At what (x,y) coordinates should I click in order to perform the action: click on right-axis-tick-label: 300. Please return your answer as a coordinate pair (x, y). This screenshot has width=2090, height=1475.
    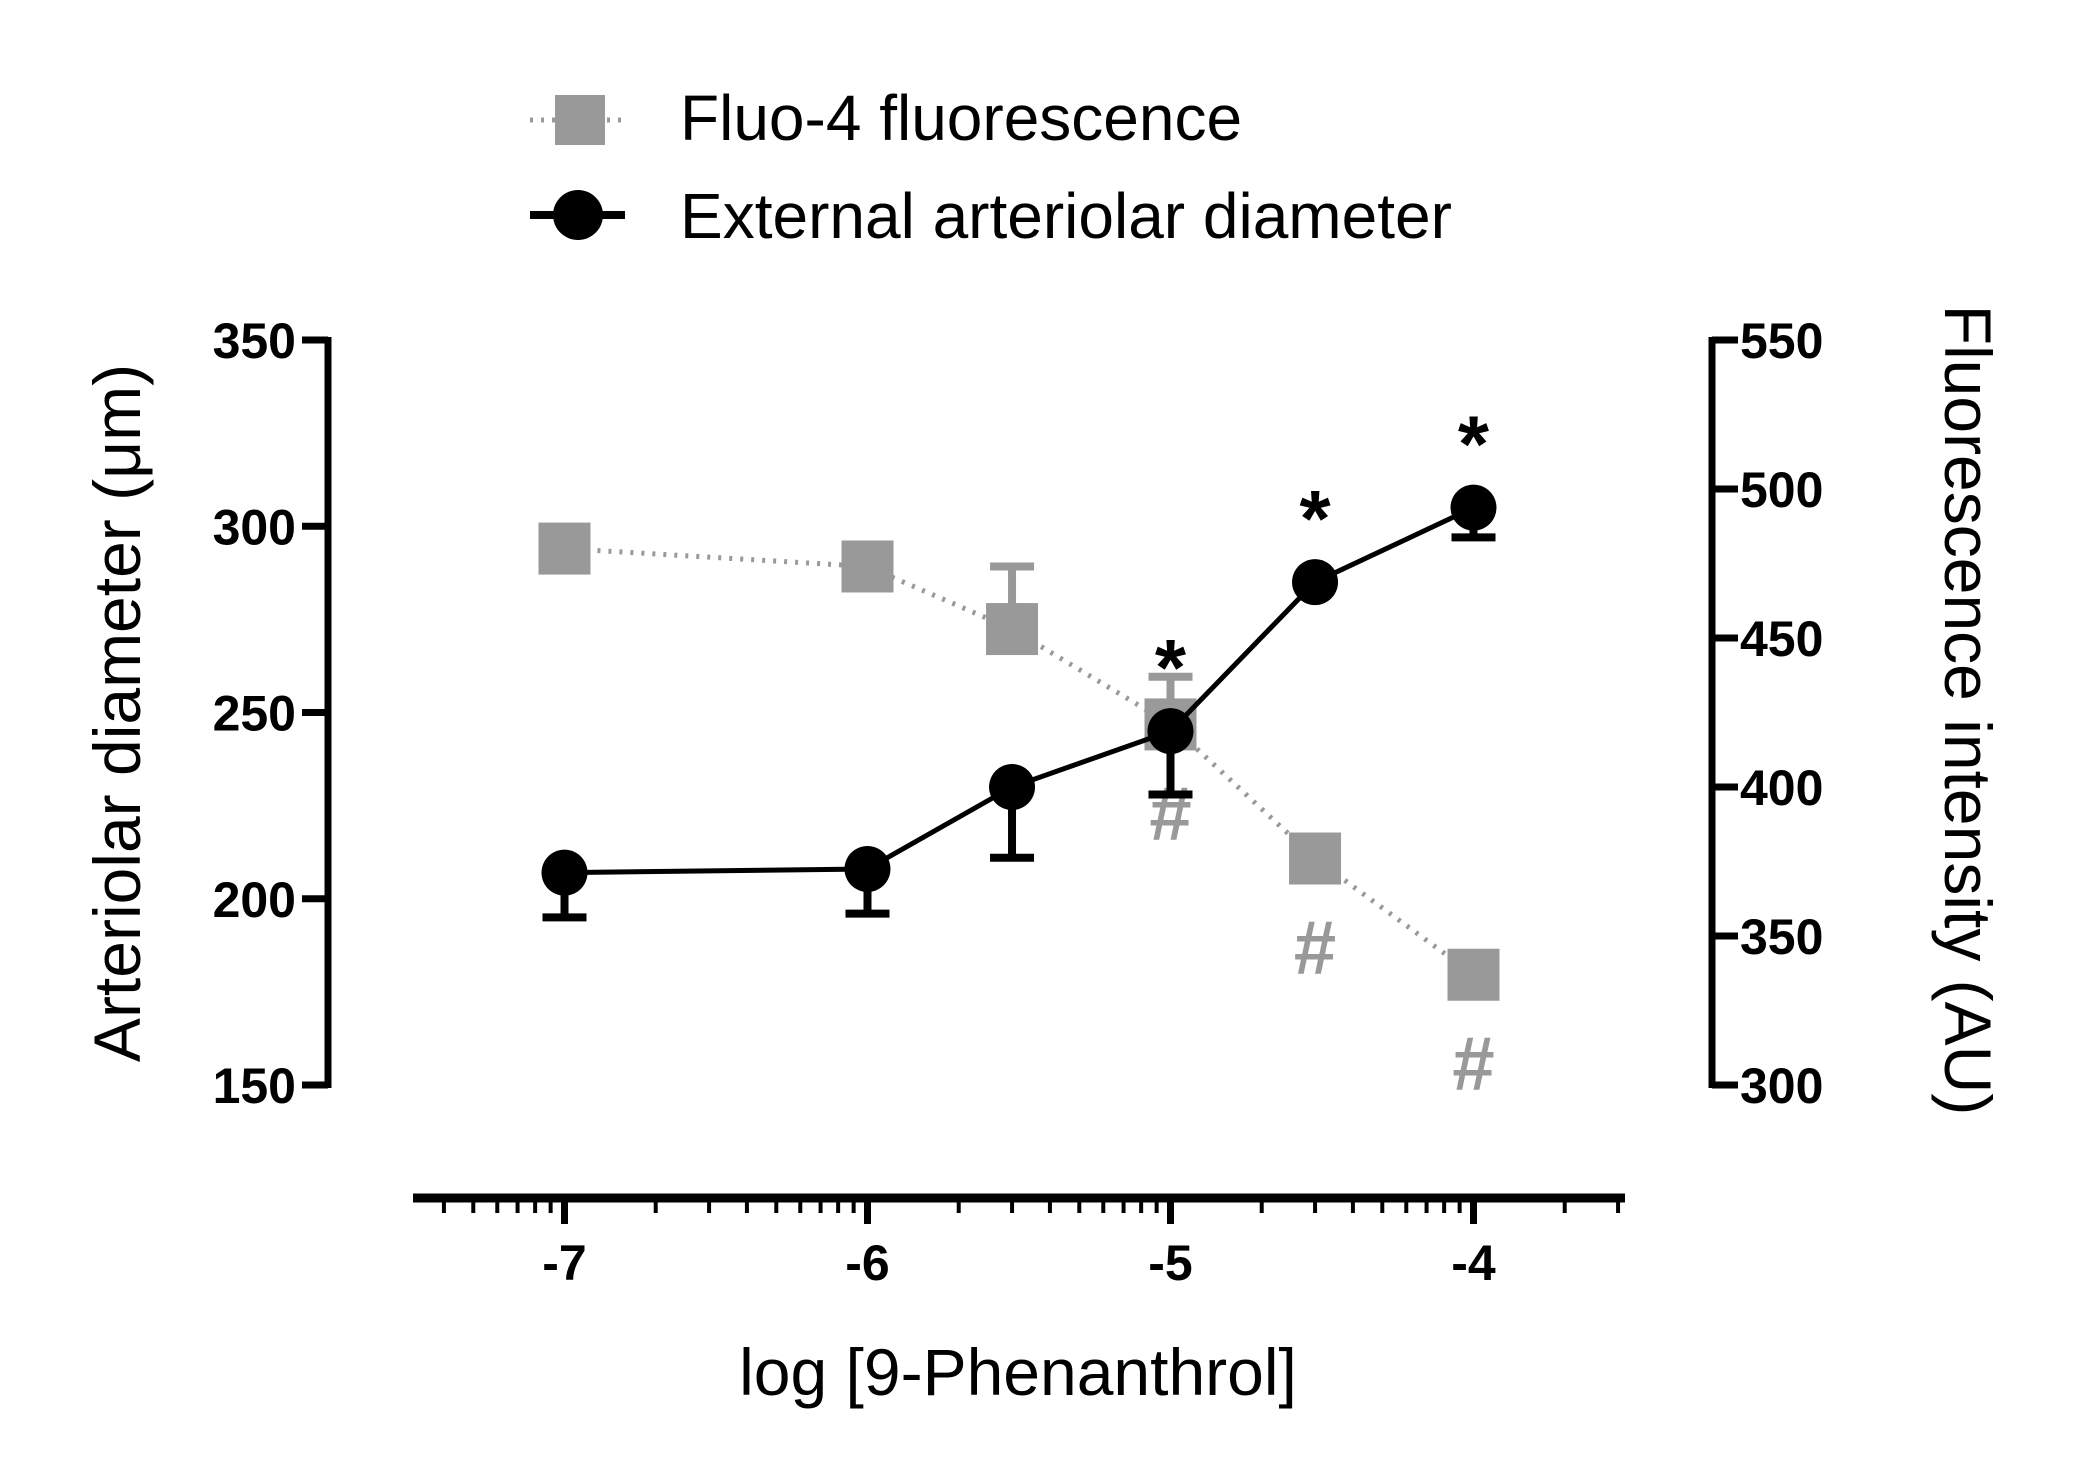
    Looking at the image, I should click on (1781, 1086).